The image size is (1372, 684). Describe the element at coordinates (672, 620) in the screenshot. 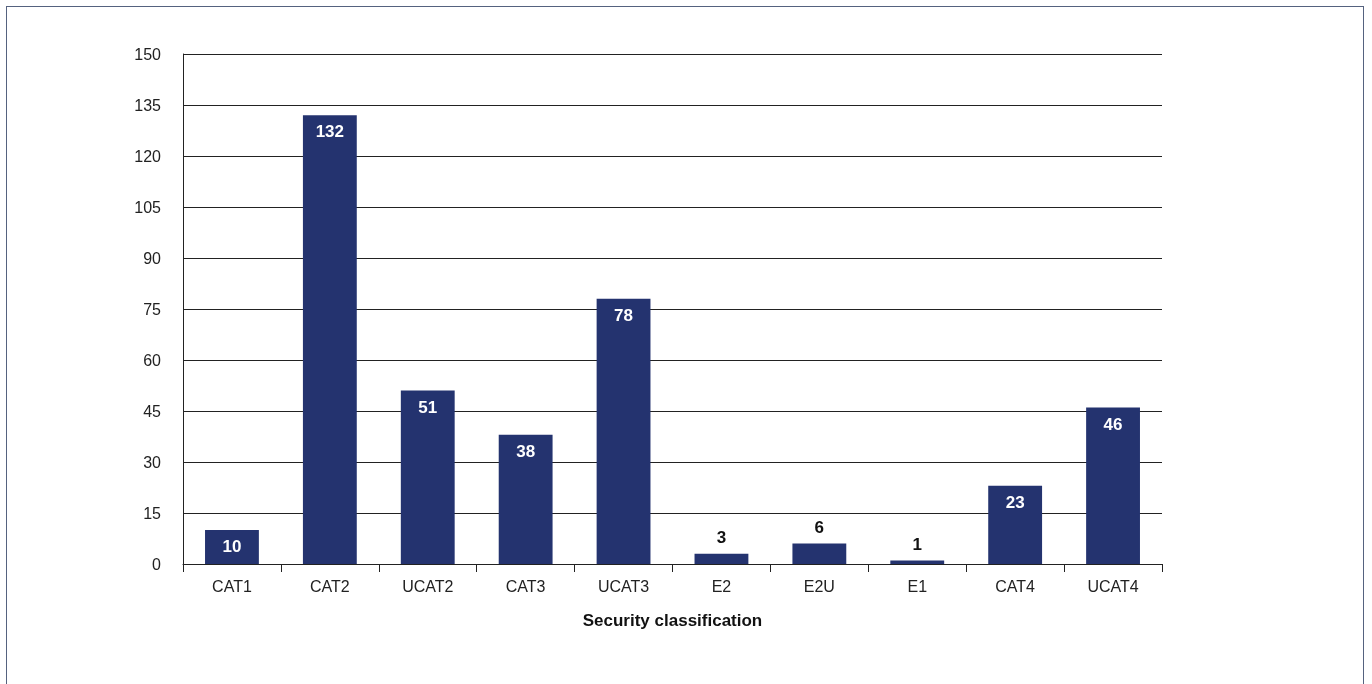

I see `x-axis-title: Security classification` at that location.